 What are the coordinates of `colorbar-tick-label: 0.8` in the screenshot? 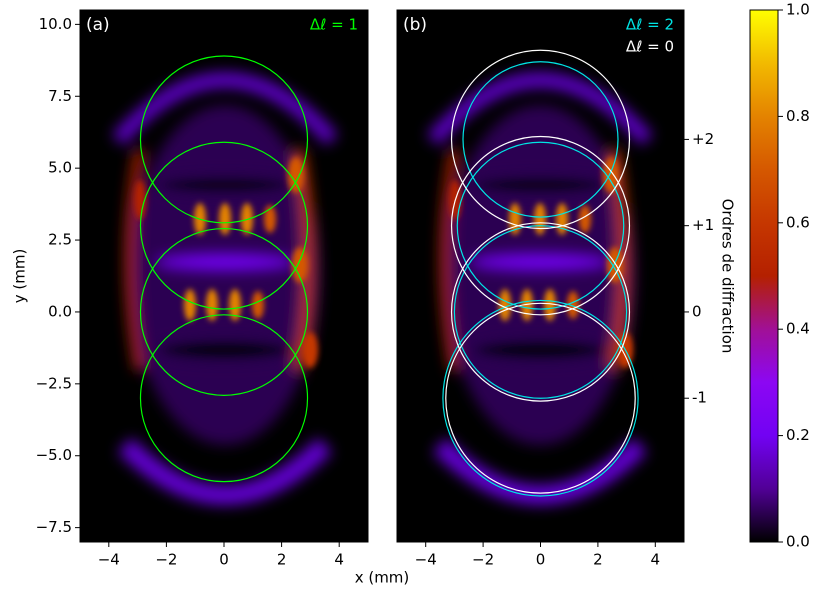 It's located at (798, 116).